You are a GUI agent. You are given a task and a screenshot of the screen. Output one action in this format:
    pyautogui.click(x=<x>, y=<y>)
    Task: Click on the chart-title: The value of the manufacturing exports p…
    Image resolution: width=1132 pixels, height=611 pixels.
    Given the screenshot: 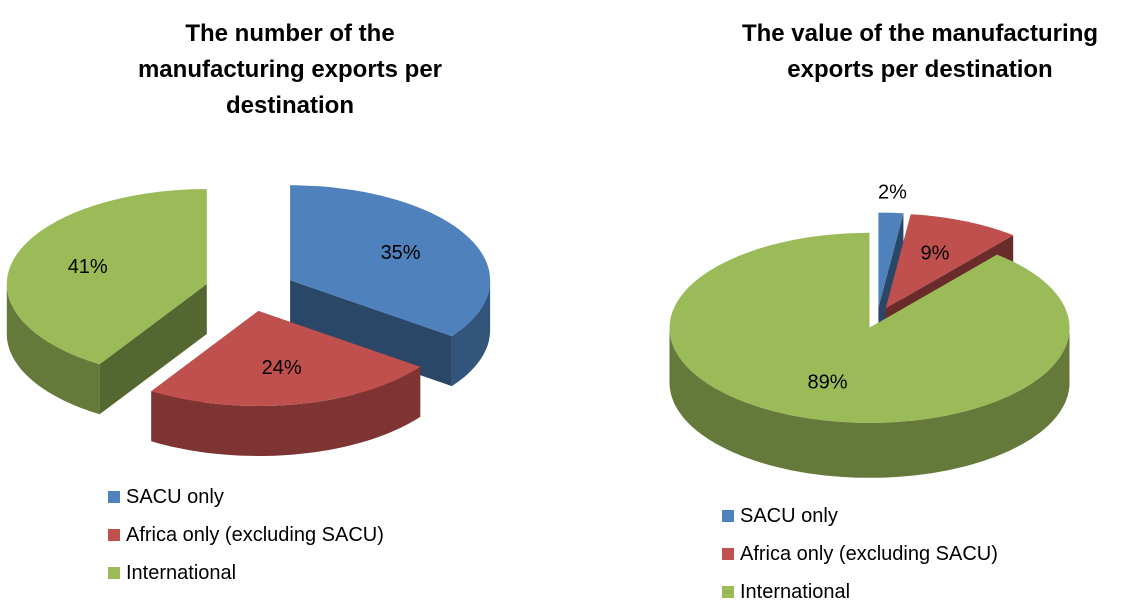 What is the action you would take?
    pyautogui.click(x=920, y=51)
    